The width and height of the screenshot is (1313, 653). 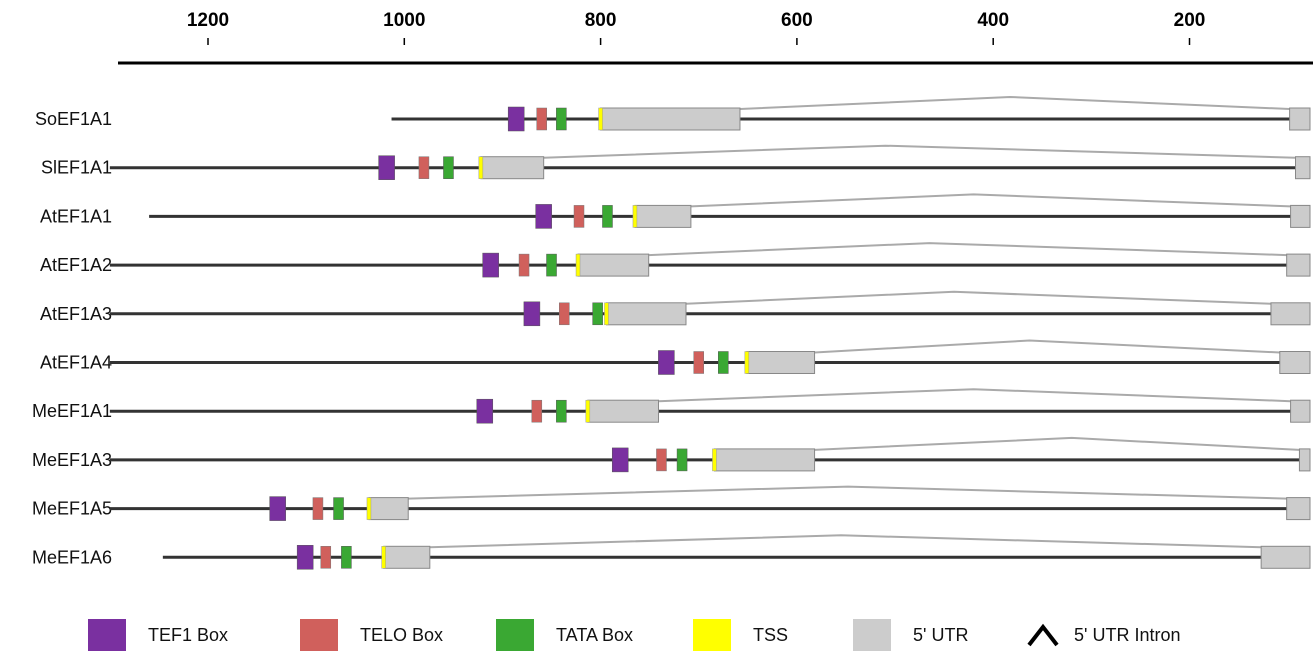 What do you see at coordinates (1043, 635) in the screenshot?
I see `chevron-up-icon` at bounding box center [1043, 635].